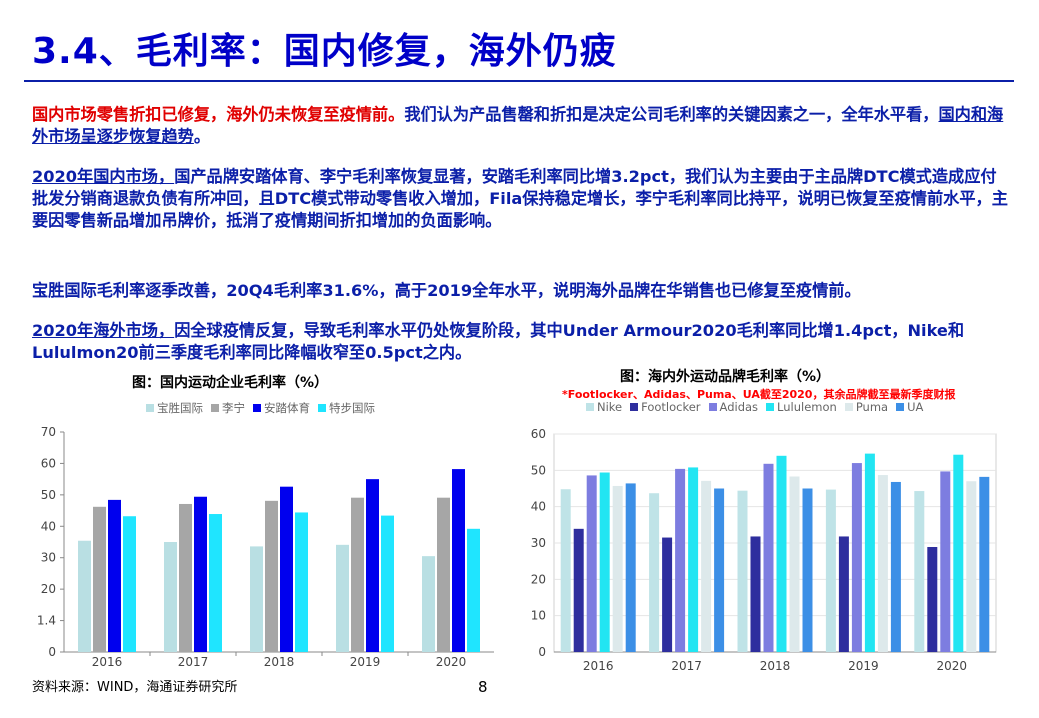 This screenshot has width=1039, height=718. Describe the element at coordinates (357, 574) in the screenshot. I see `bar-李宁-2019` at that location.